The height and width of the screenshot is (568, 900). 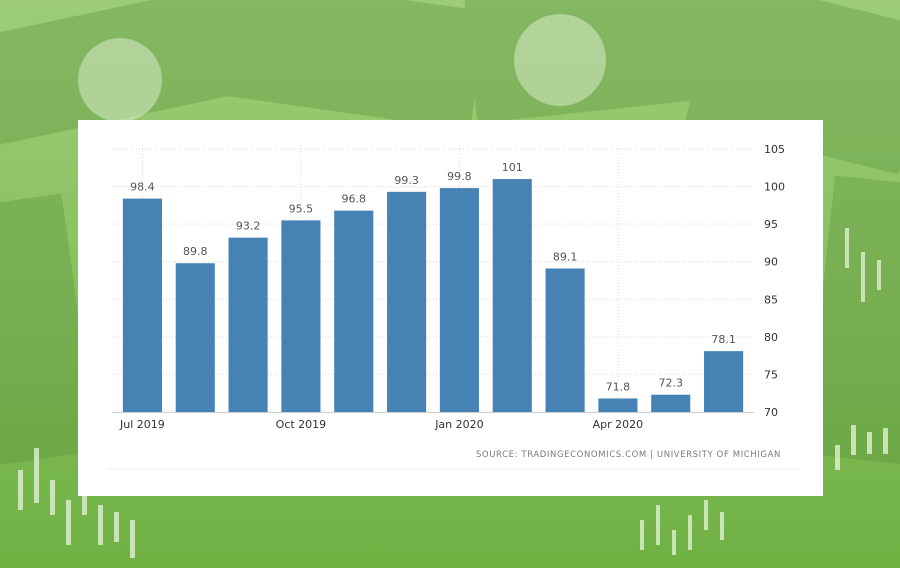 I want to click on bar-may-2020, so click(x=671, y=403).